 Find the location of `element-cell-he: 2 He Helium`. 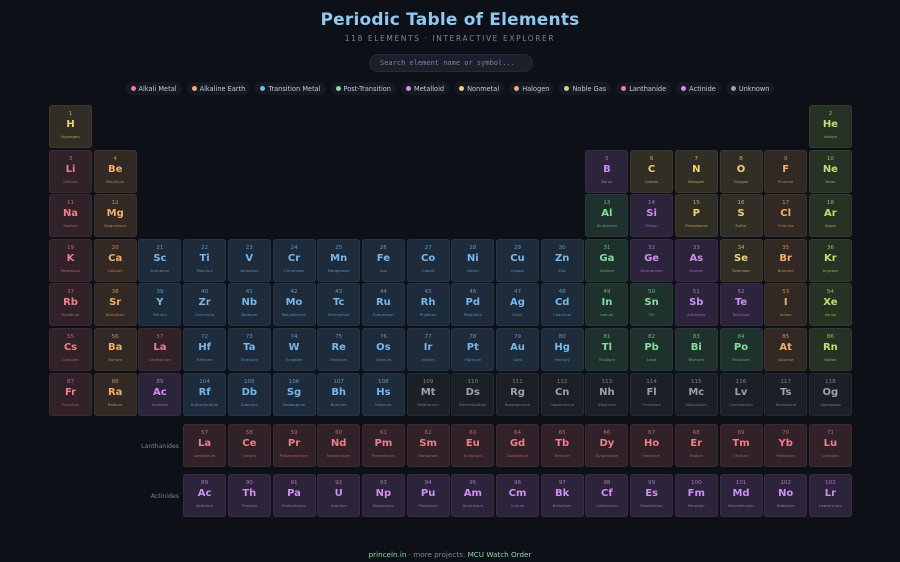

element-cell-he: 2 He Helium is located at coordinates (830, 126).